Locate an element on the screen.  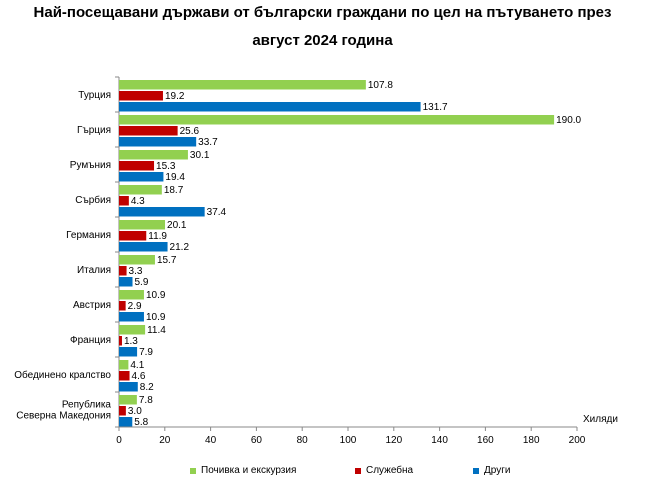
legend-label-other: Други is located at coordinates (497, 470).